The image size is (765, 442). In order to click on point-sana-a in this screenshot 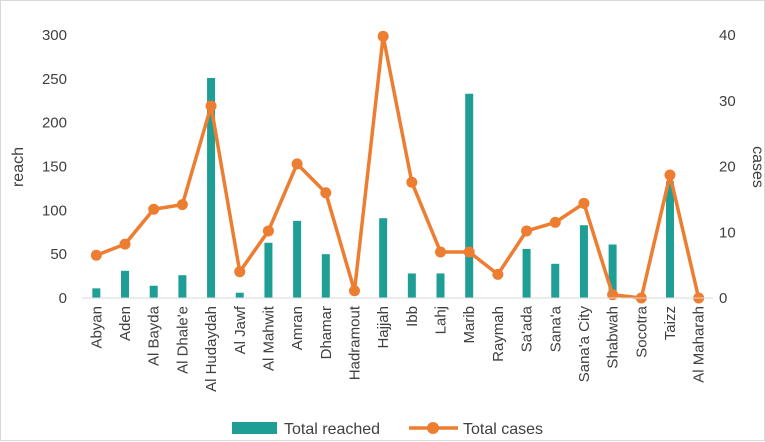, I will do `click(555, 222)`.